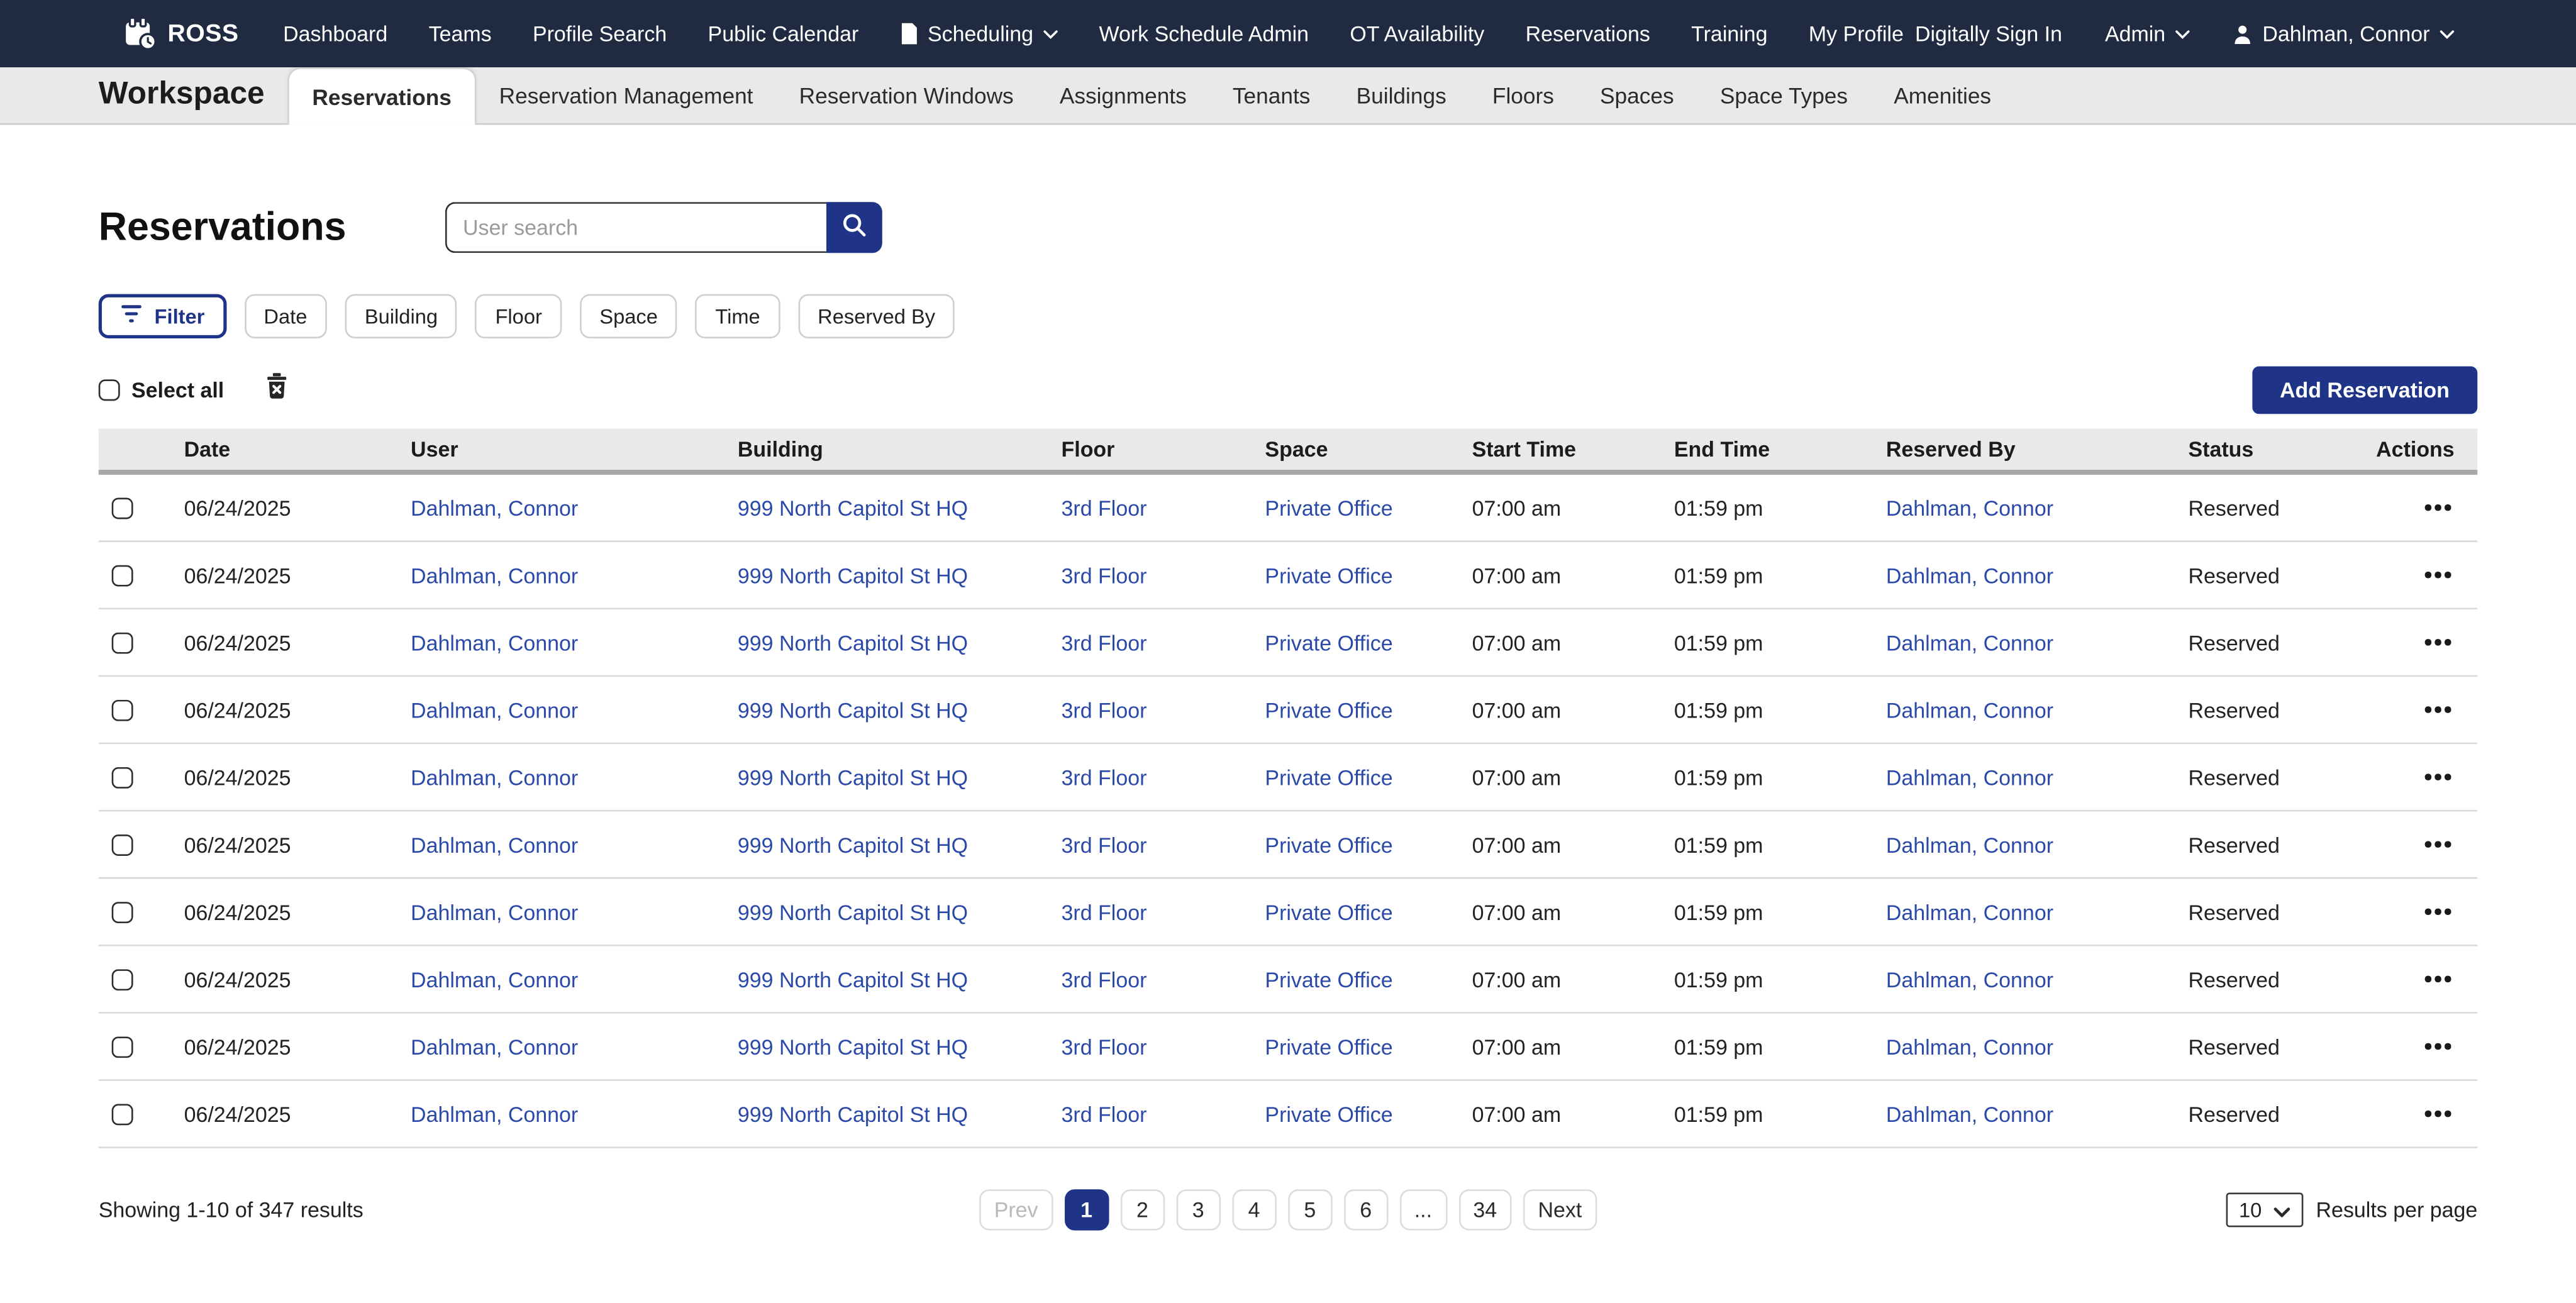 Image resolution: width=2576 pixels, height=1303 pixels. Describe the element at coordinates (1198, 1210) in the screenshot. I see `page-button: 3` at that location.